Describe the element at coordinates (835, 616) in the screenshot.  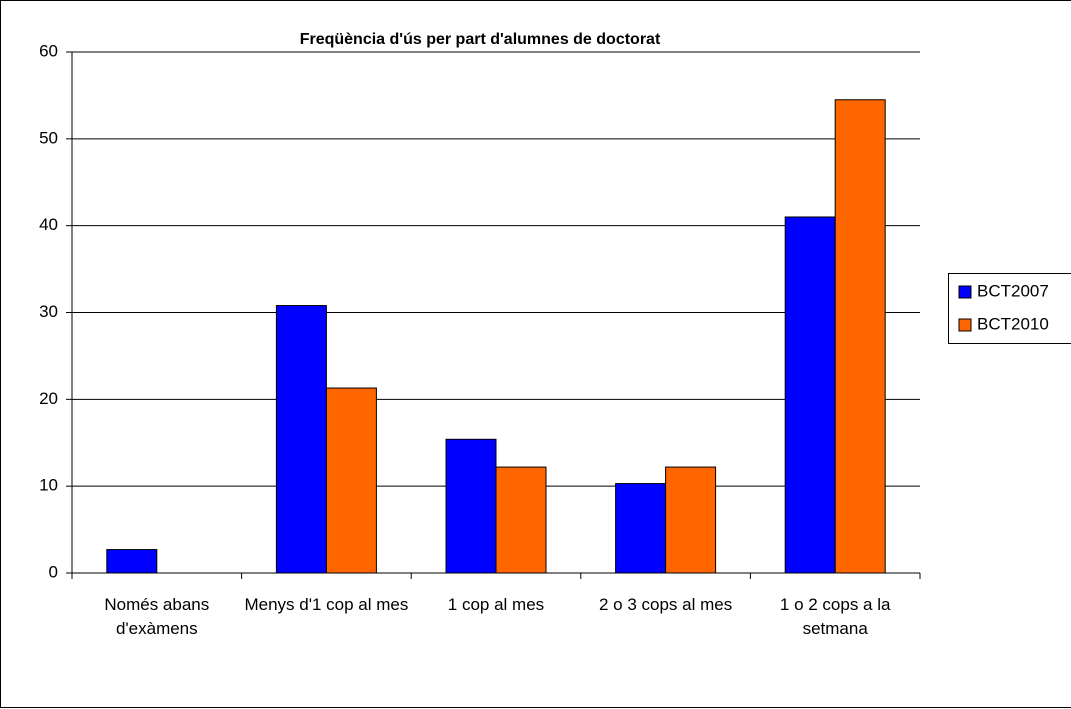
I see `x-tick-label: 1 o 2 cops a la setmana` at that location.